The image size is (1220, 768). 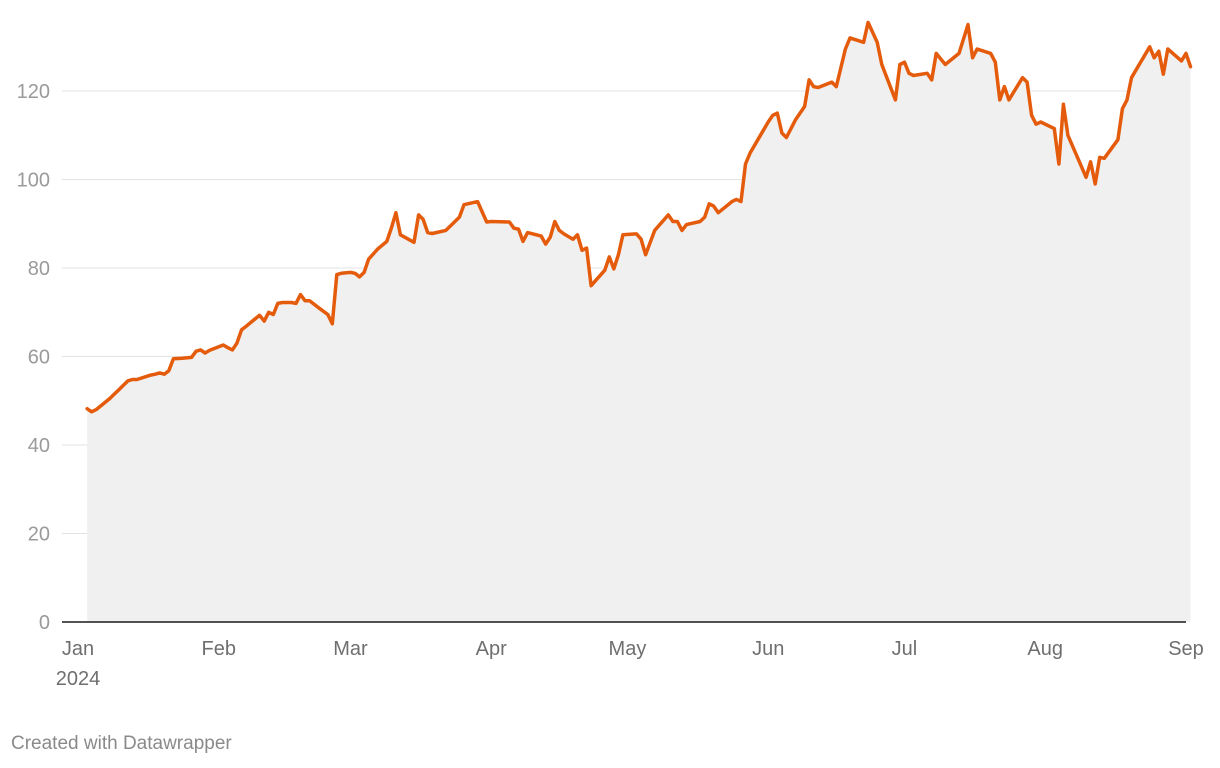 I want to click on x-tick-label: Apr, so click(x=491, y=649).